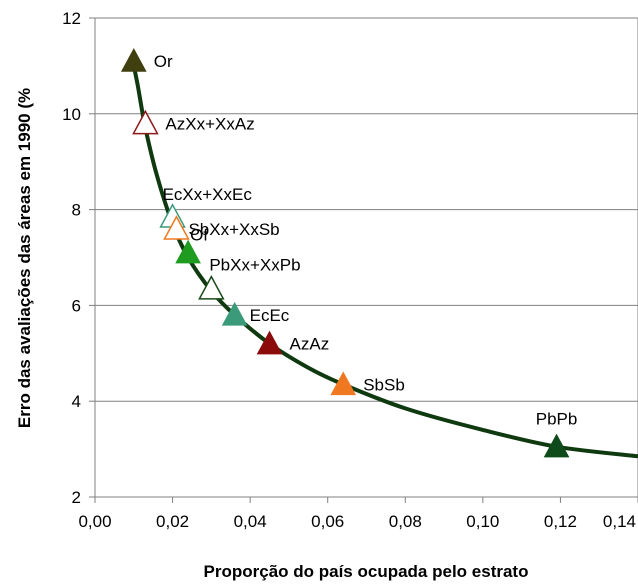 Image resolution: width=638 pixels, height=585 pixels. What do you see at coordinates (24, 258) in the screenshot?
I see `y-axis-title: Erro das avaliações das áreas em 1990 (%` at bounding box center [24, 258].